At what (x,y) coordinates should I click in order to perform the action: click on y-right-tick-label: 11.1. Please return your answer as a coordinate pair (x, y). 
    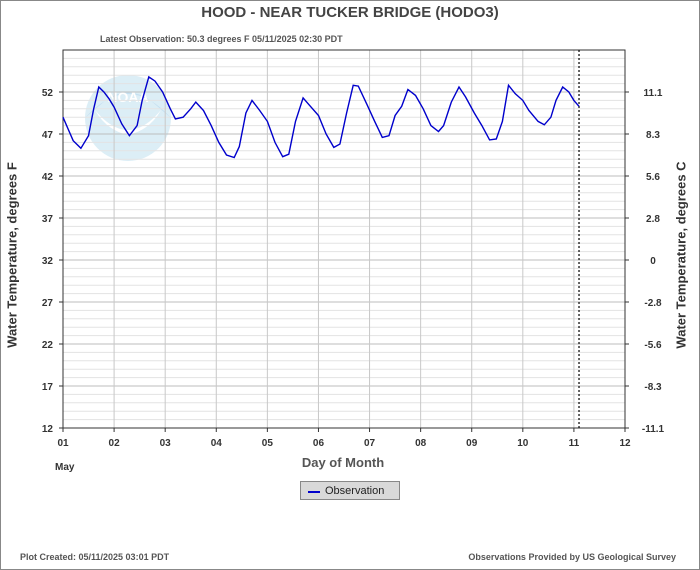
    Looking at the image, I should click on (653, 93).